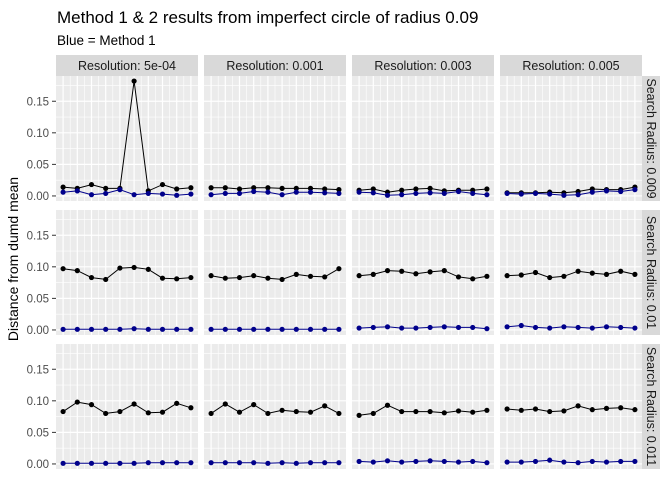 Image resolution: width=672 pixels, height=480 pixels. What do you see at coordinates (651, 406) in the screenshot?
I see `row-strip-label: Search Radius: 0.011` at bounding box center [651, 406].